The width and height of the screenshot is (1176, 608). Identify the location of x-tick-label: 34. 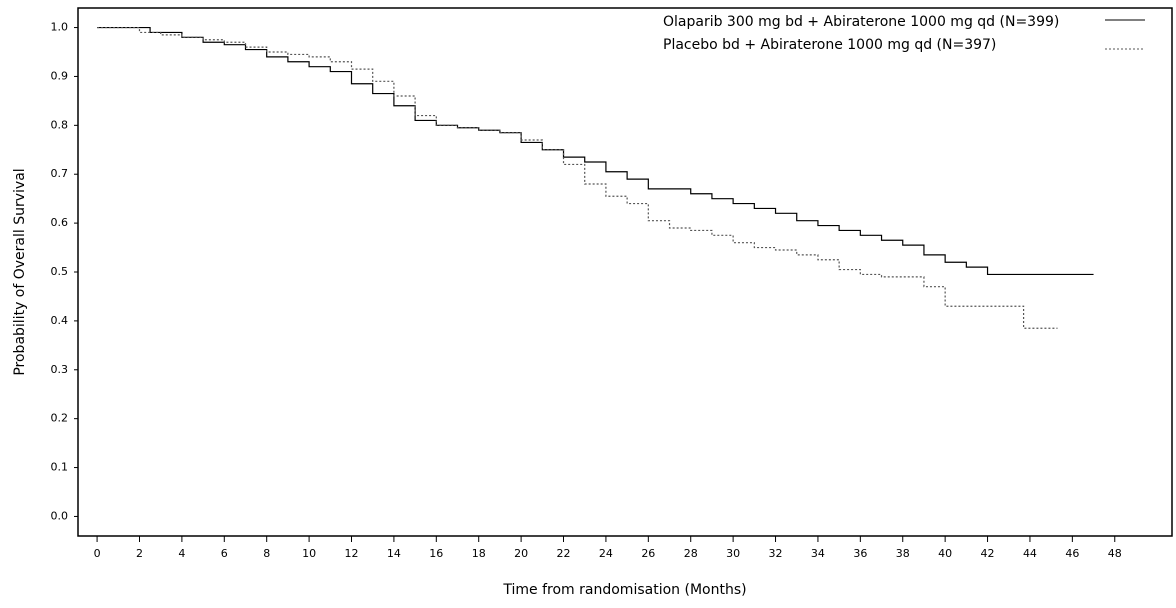
(818, 553).